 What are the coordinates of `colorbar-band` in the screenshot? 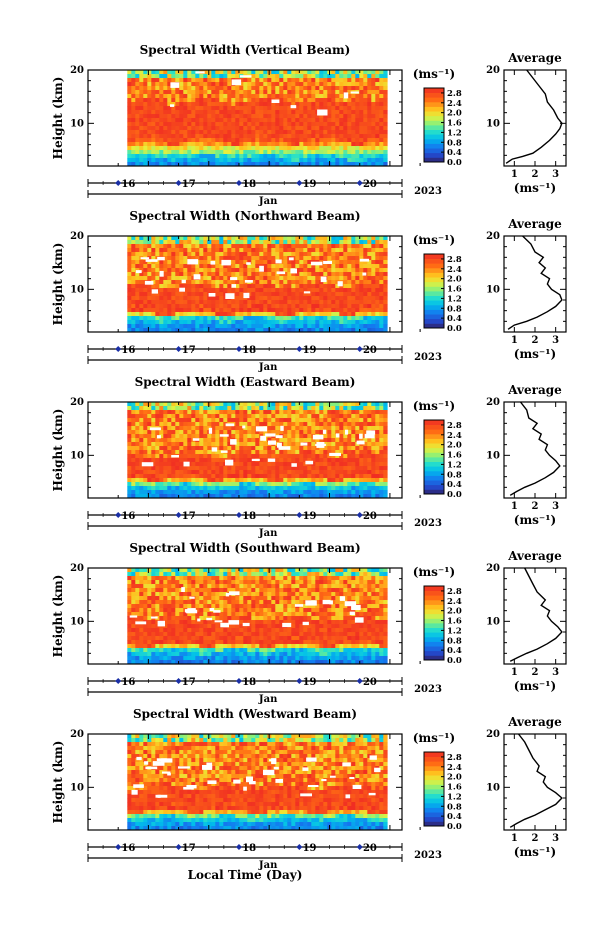 It's located at (434, 155).